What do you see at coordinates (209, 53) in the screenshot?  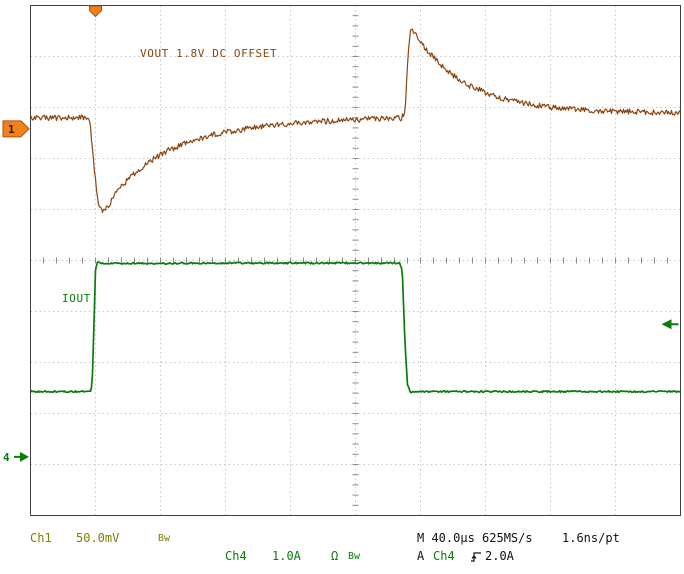 I see `ch1-waveform-label: VOUT 1.8V DC OFFSET` at bounding box center [209, 53].